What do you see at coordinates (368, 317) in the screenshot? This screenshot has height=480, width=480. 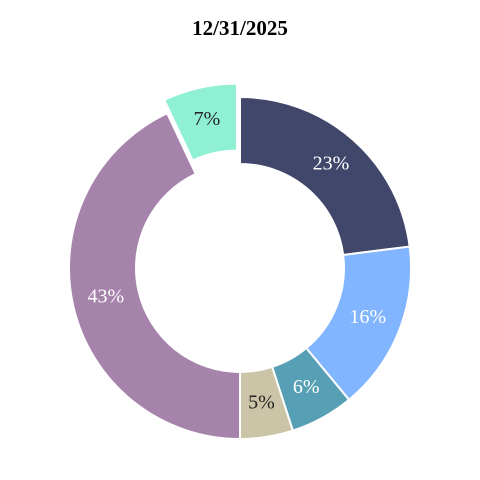 I see `value-label: 16%` at bounding box center [368, 317].